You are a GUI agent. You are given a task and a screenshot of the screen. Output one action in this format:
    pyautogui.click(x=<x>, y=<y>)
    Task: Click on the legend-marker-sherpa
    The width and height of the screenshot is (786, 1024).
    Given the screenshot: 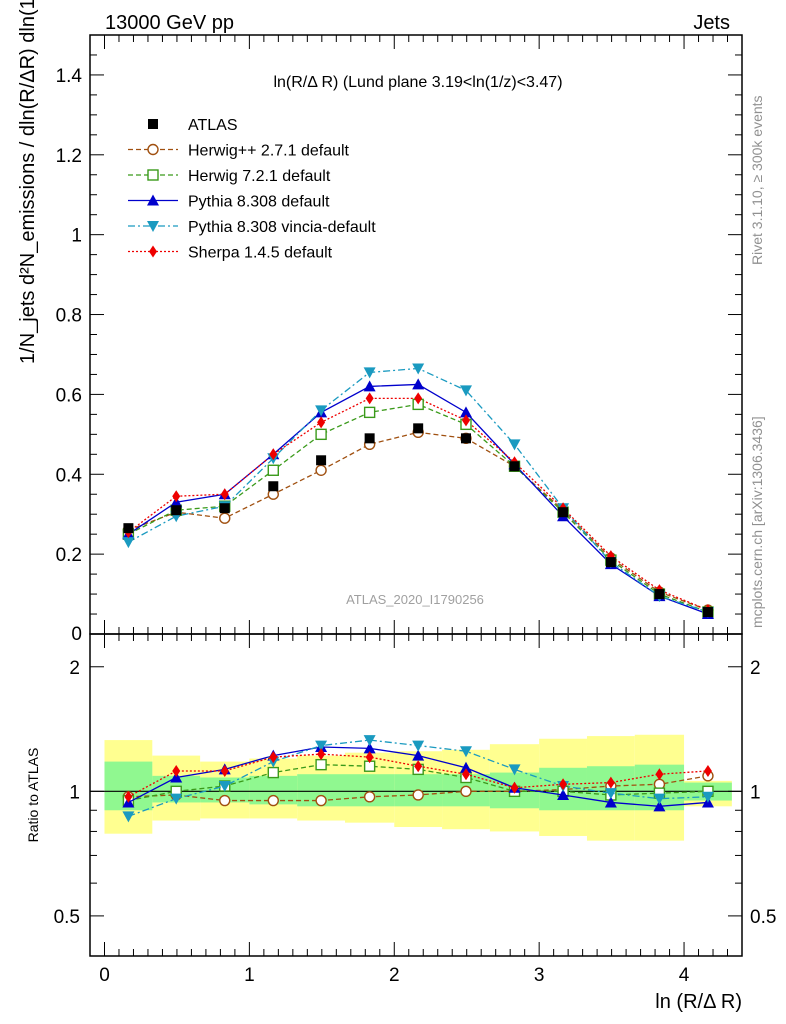 What is the action you would take?
    pyautogui.click(x=153, y=251)
    